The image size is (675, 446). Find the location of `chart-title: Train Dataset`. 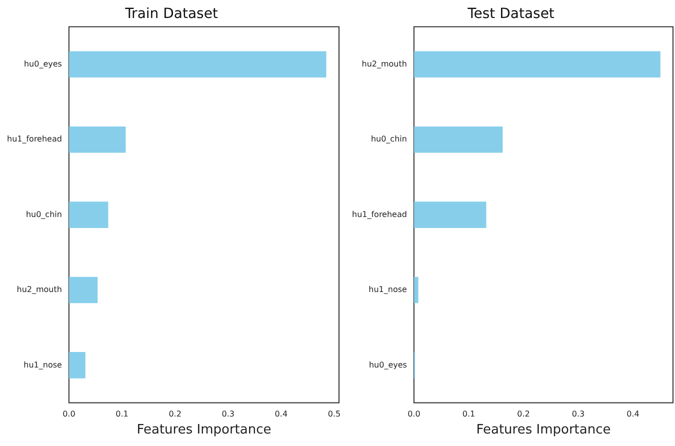

chart-title: Train Dataset is located at coordinates (171, 14).